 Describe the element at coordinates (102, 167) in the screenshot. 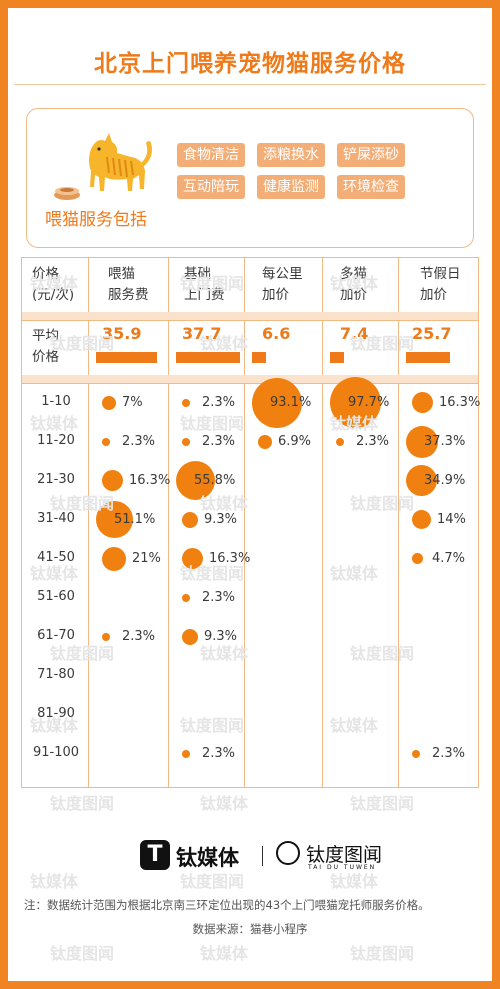

I see `cat-icon` at that location.